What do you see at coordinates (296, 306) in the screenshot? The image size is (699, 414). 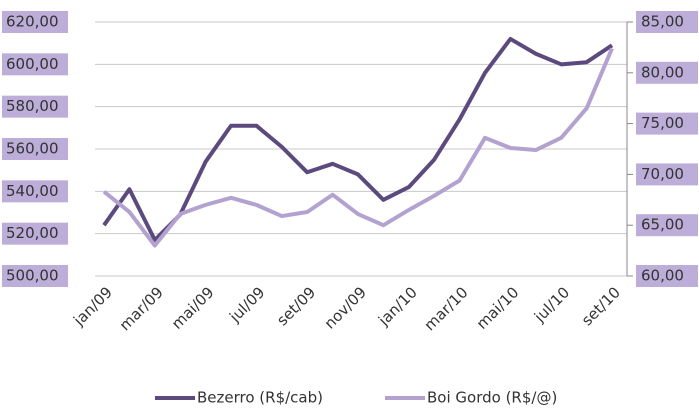 I see `x-tick-label: set/09` at bounding box center [296, 306].